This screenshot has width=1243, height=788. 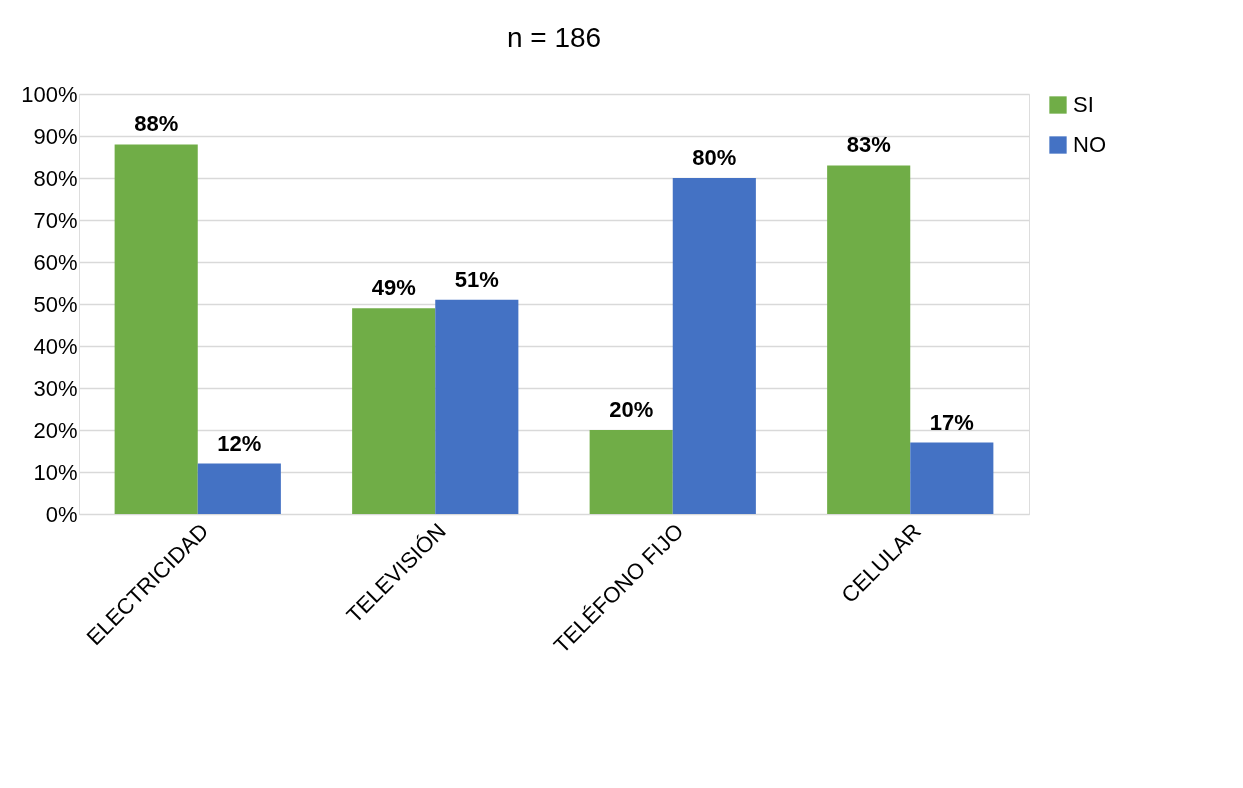 I want to click on y-tick-label: 80%, so click(x=55, y=178).